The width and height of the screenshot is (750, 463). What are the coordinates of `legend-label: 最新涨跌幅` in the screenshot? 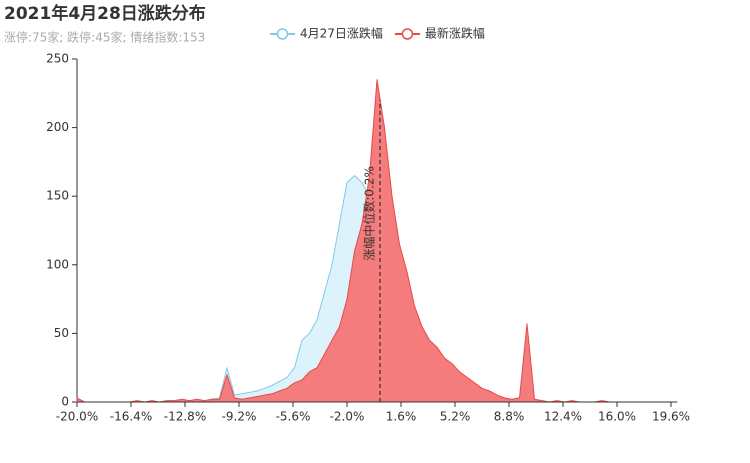 It's located at (455, 33).